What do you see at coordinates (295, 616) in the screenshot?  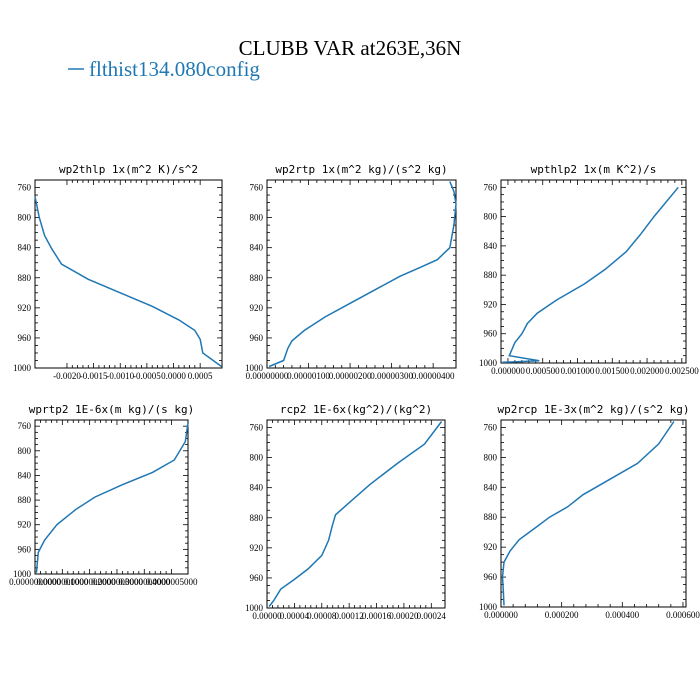 I see `x-tick-label: 0.00004` at bounding box center [295, 616].